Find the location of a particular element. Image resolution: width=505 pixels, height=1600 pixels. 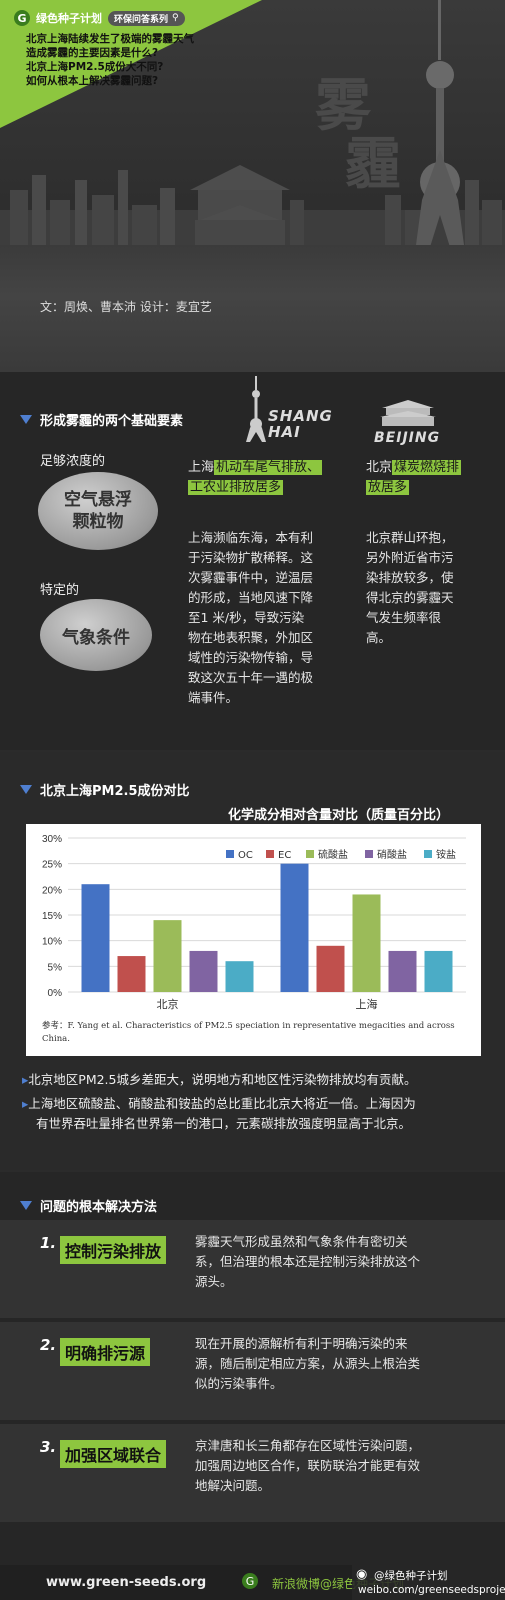

bullet-text: 北京地区PM2.5城乡差距大，说明地方和地区性污染物排放均有贡献。 is located at coordinates (222, 1079).